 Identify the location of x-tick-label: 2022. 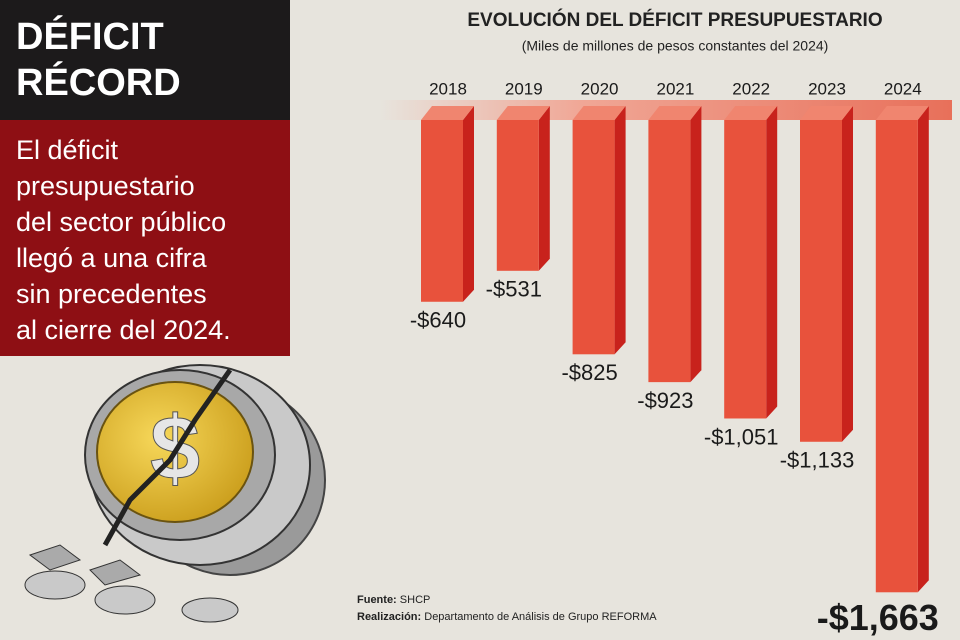
(751, 88).